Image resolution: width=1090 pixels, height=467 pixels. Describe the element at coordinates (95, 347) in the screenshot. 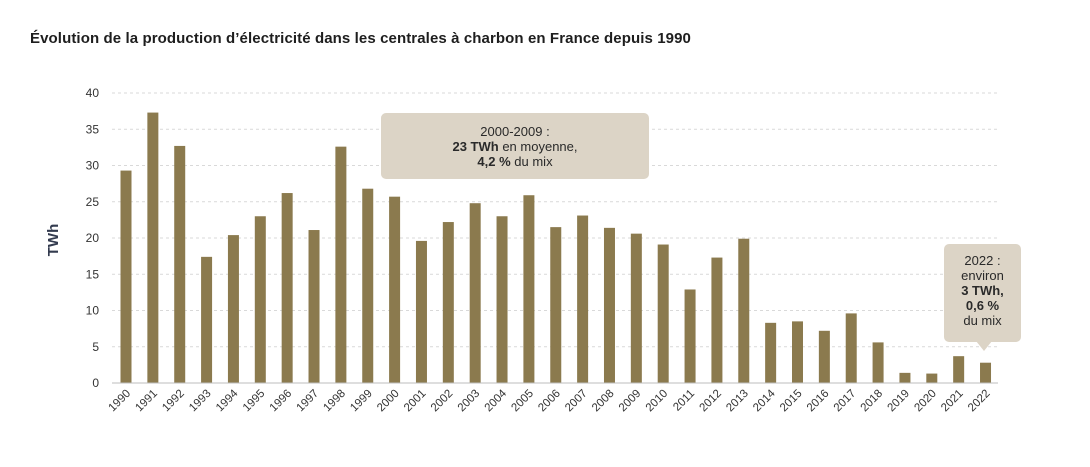

I see `y-tick-label: 5` at that location.